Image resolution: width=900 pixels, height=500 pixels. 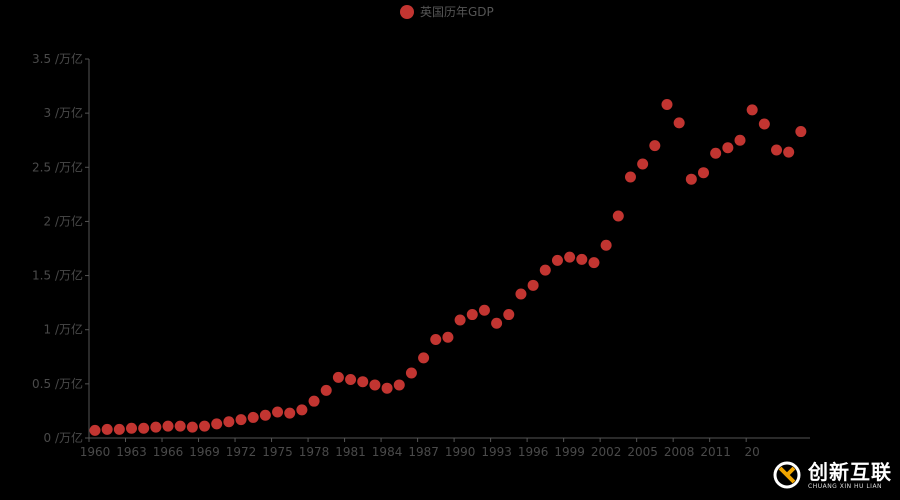 What do you see at coordinates (95, 452) in the screenshot?
I see `x-tick-label: 1960` at bounding box center [95, 452].